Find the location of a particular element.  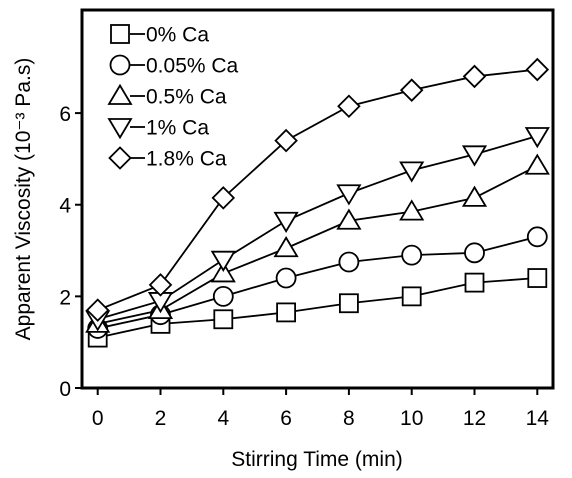

y-tick-label: 0 is located at coordinates (65, 389).